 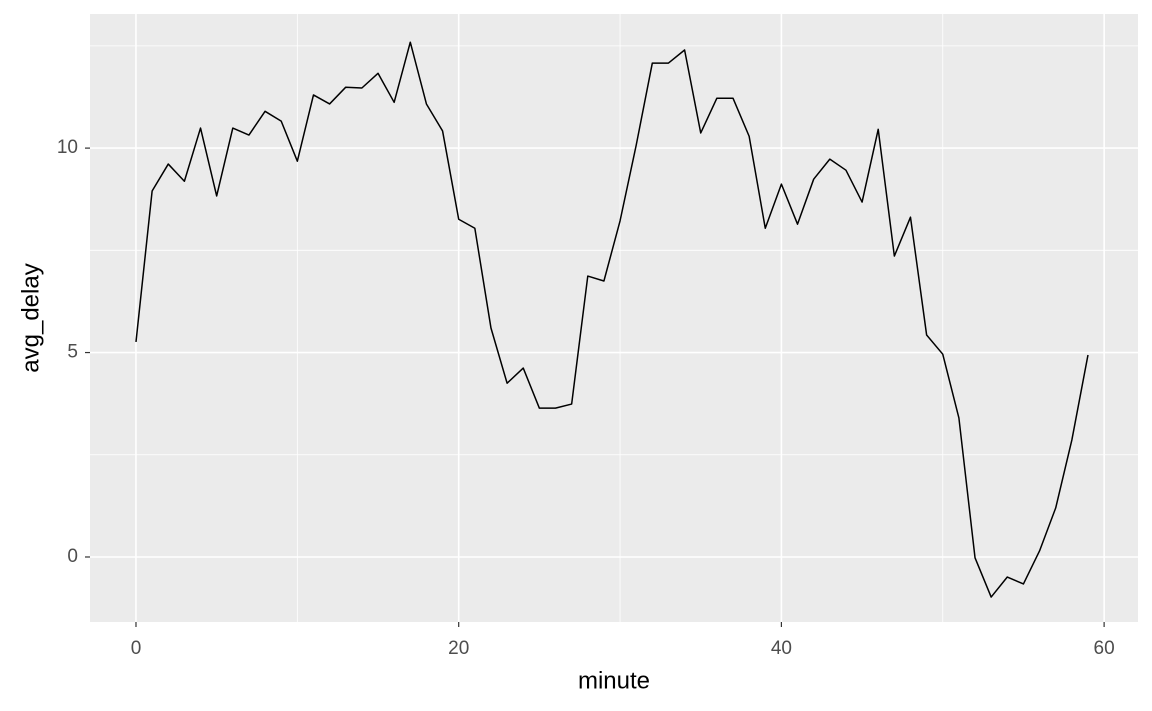 What do you see at coordinates (458, 648) in the screenshot?
I see `x-tick-label: 20` at bounding box center [458, 648].